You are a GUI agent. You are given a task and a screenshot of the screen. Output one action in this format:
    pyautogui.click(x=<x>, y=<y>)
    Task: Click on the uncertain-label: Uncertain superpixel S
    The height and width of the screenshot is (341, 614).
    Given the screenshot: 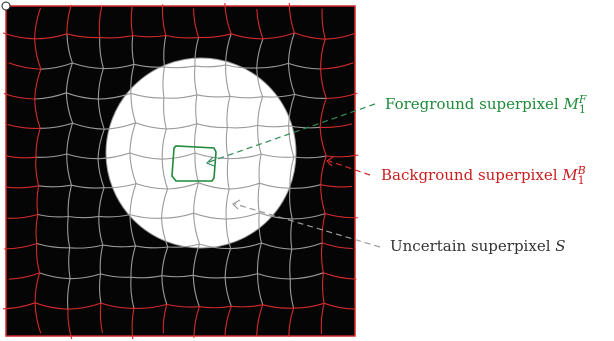 What is the action you would take?
    pyautogui.click(x=478, y=246)
    